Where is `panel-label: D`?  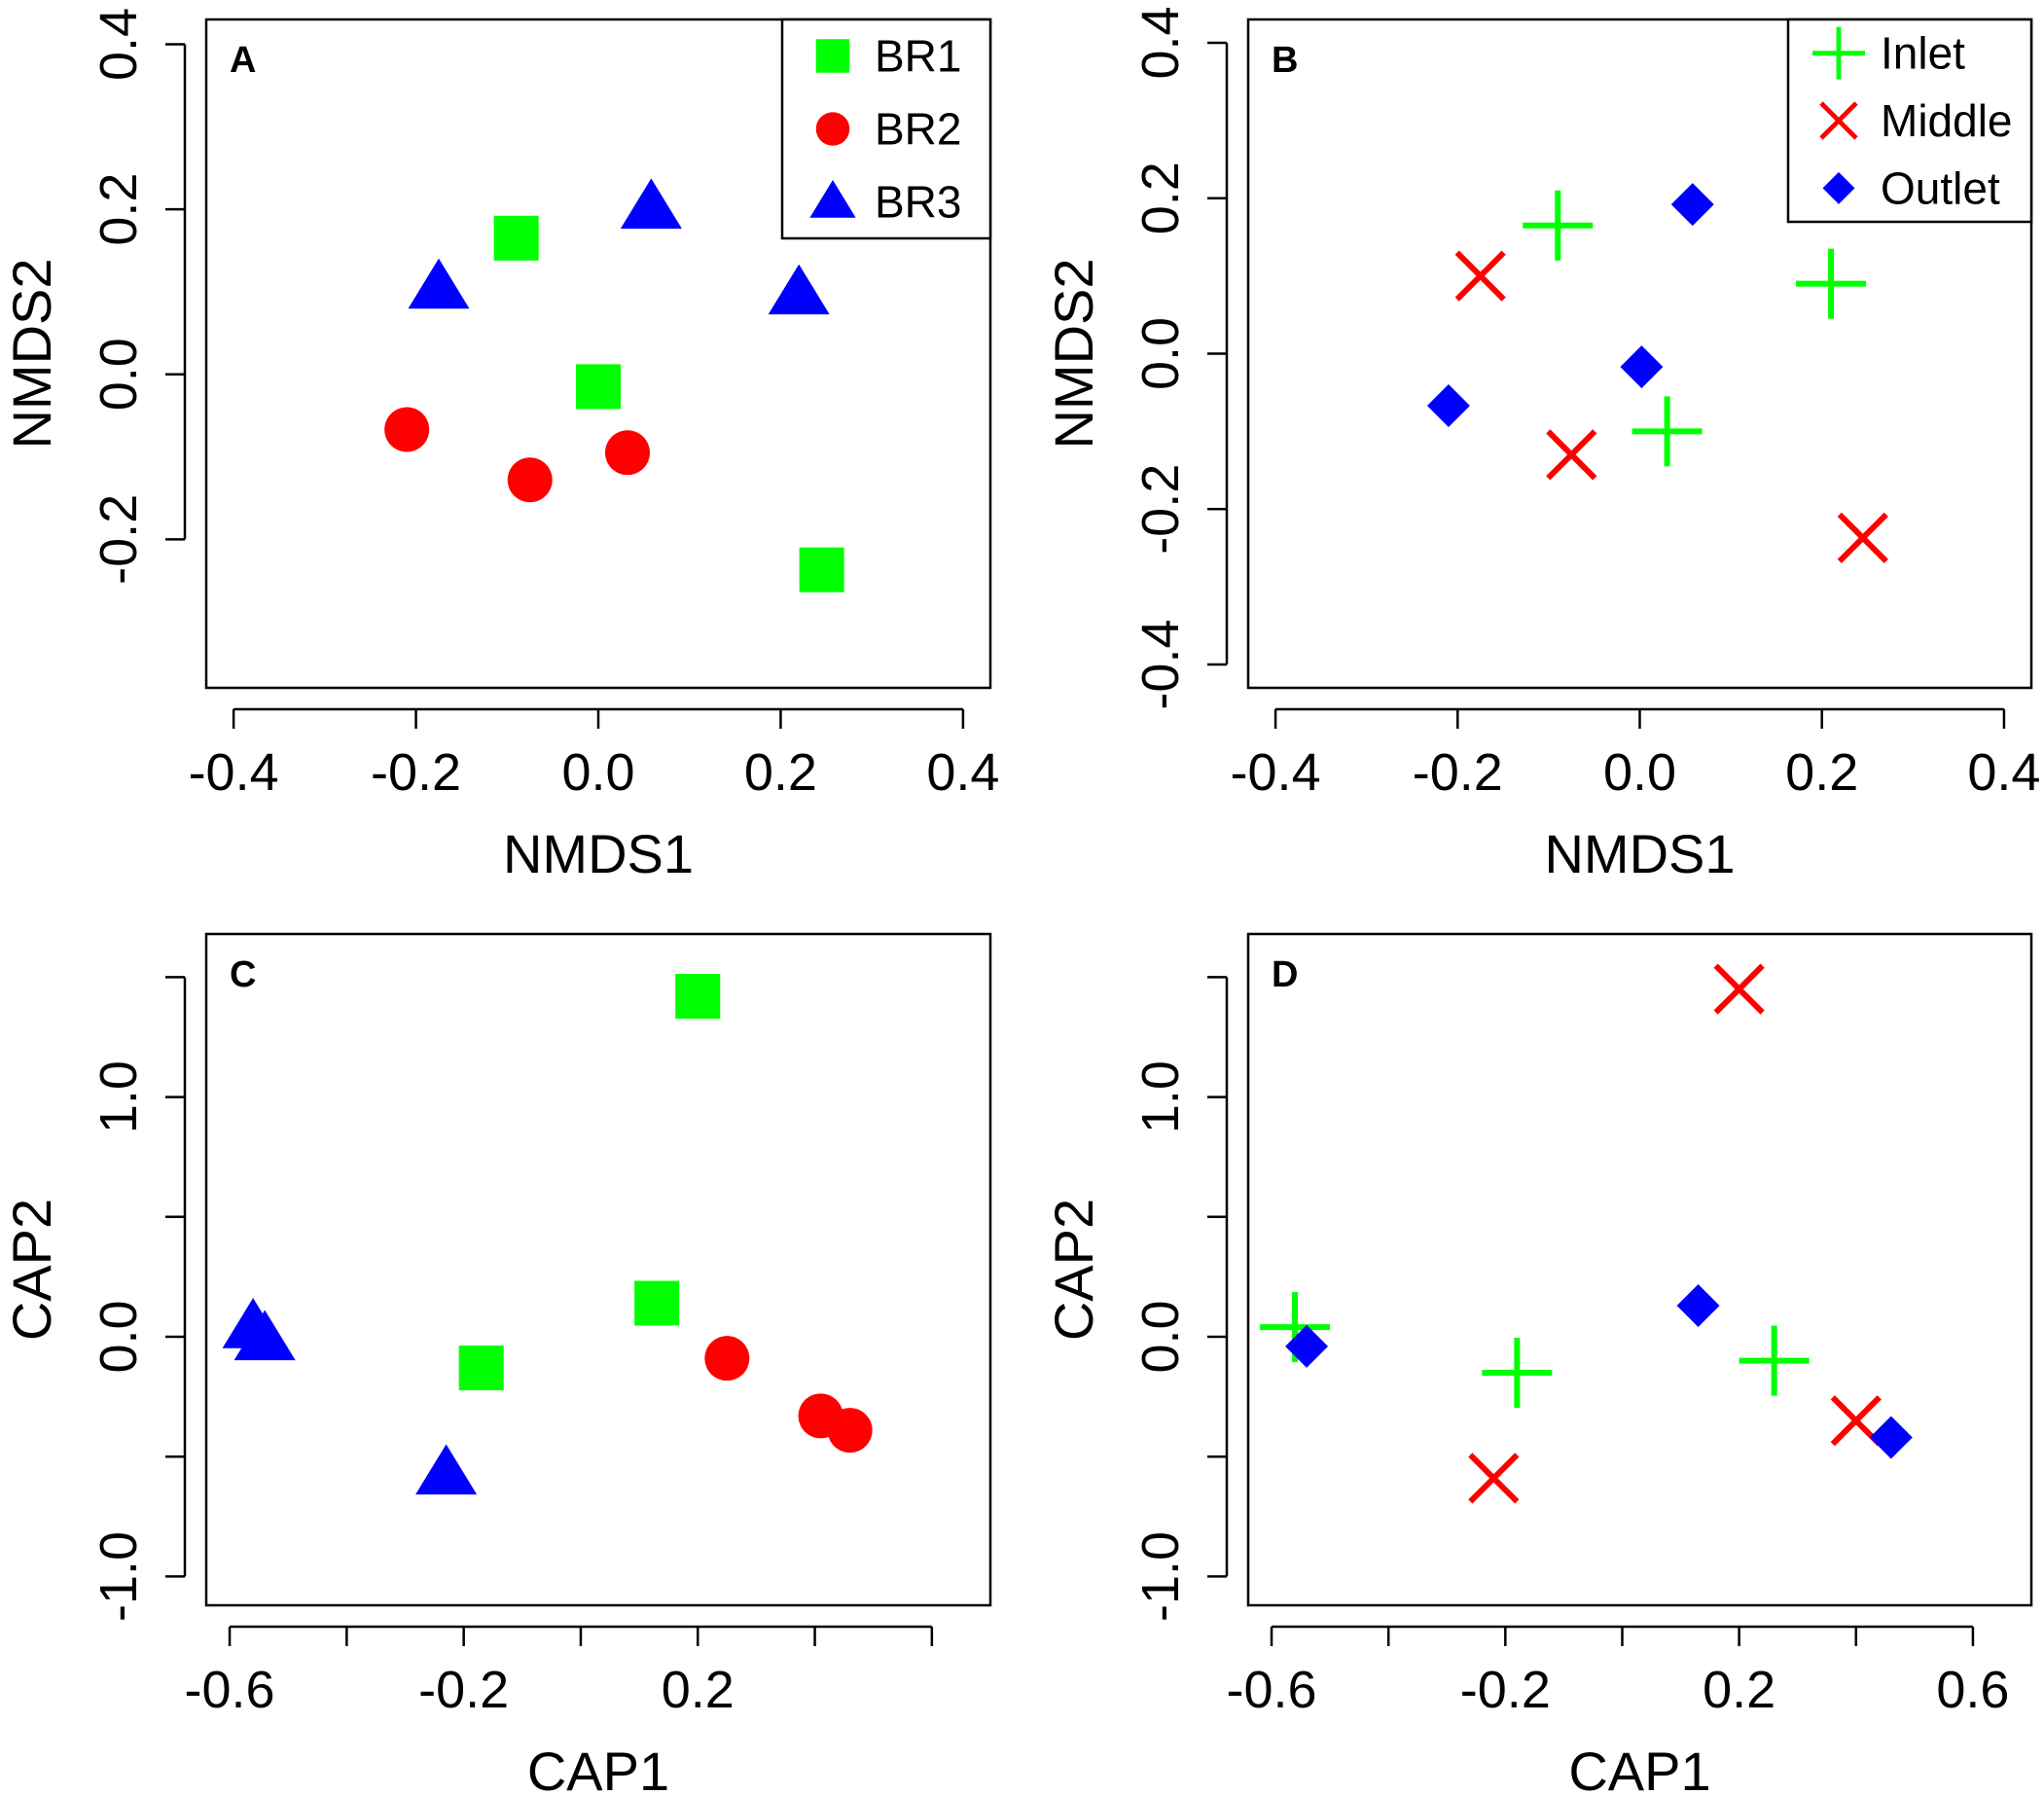 panel-label: D is located at coordinates (1285, 974).